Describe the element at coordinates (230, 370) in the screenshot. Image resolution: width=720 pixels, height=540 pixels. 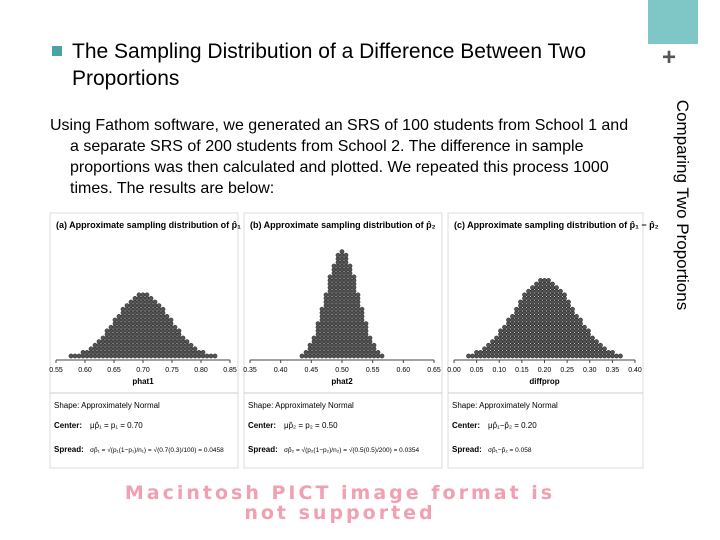
I see `tick-label: 0.85` at that location.